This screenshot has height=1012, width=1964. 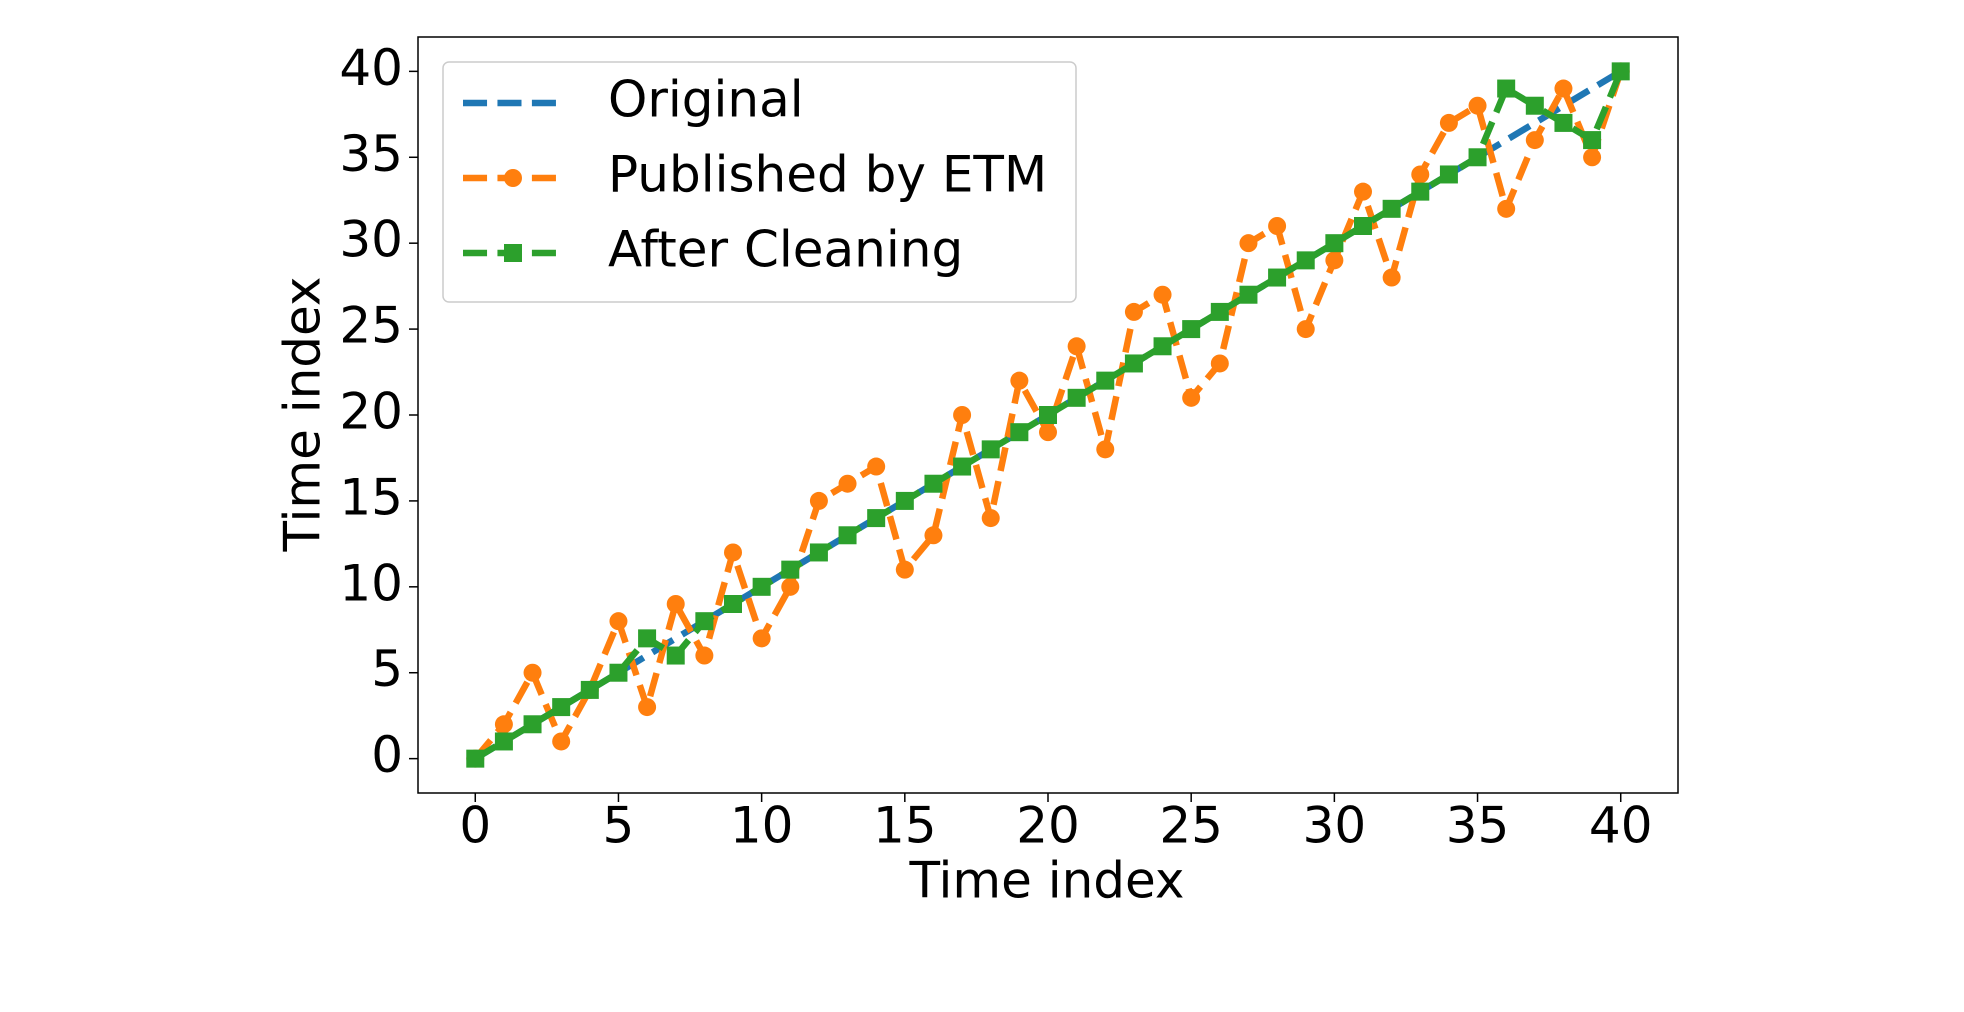 What do you see at coordinates (1046, 881) in the screenshot?
I see `x-axis-label: Time index` at bounding box center [1046, 881].